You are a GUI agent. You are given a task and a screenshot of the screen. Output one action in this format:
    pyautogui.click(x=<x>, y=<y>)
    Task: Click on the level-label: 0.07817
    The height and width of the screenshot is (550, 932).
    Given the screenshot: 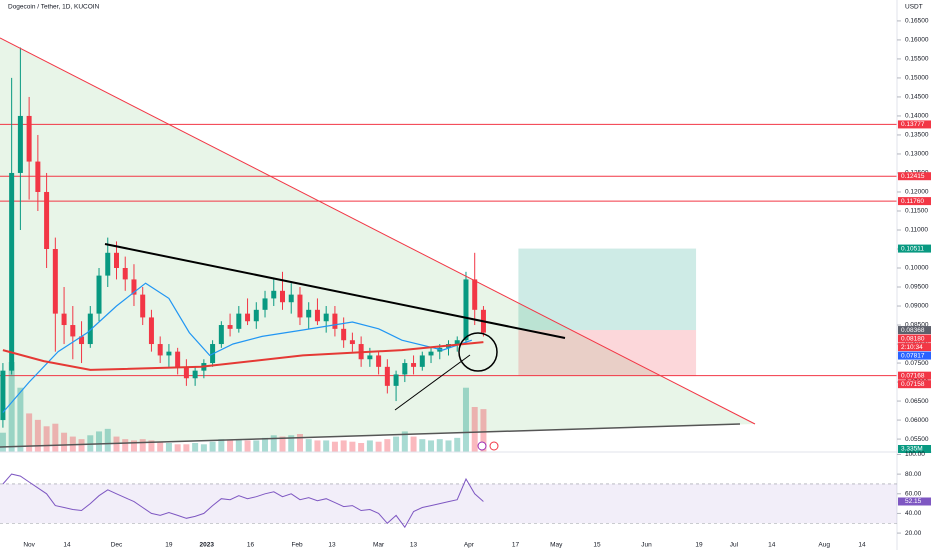 What is the action you would take?
    pyautogui.click(x=913, y=355)
    